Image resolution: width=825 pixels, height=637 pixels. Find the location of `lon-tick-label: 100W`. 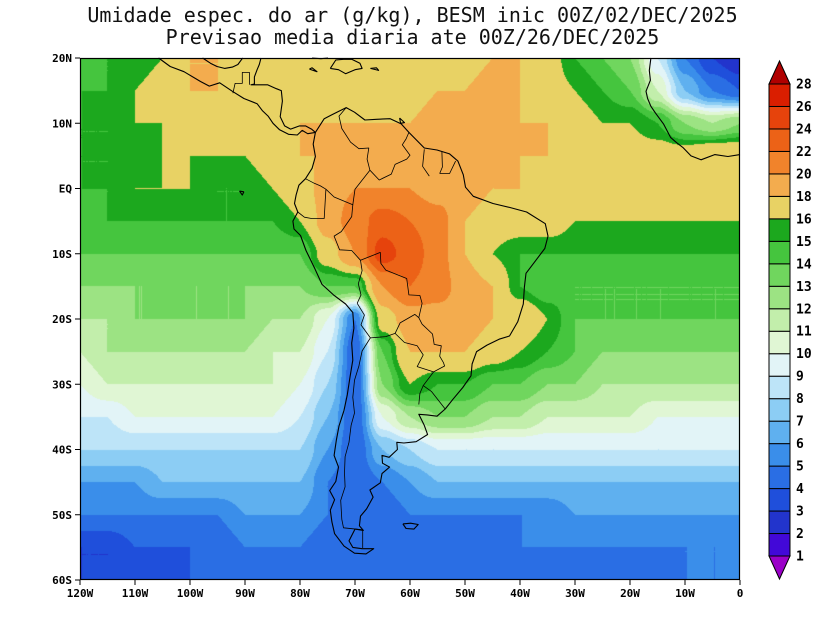

lon-tick-label: 100W is located at coordinates (190, 593).